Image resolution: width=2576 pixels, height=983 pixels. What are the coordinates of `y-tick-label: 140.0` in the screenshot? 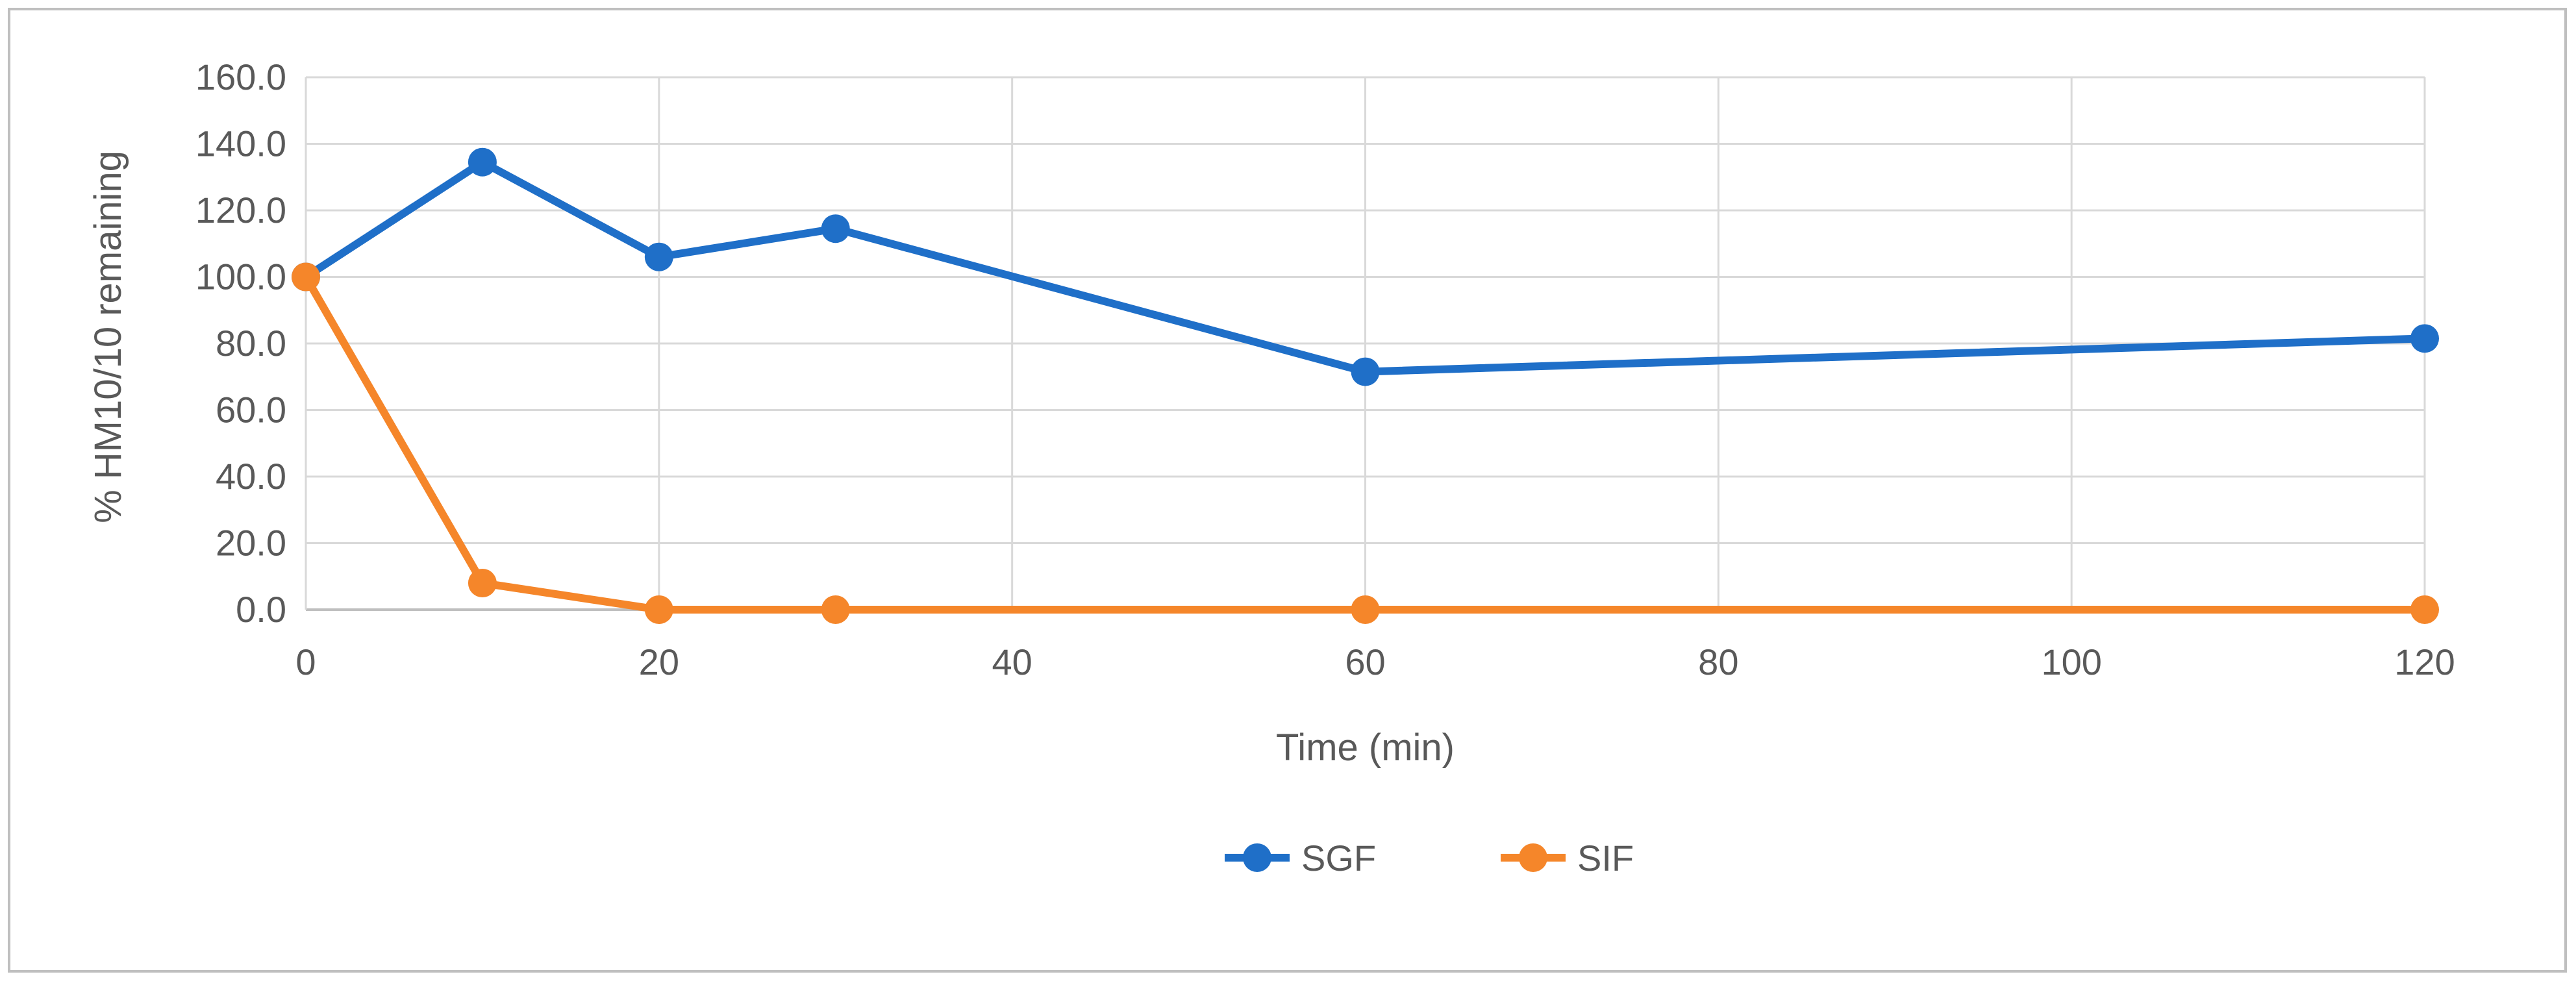 It's located at (240, 143).